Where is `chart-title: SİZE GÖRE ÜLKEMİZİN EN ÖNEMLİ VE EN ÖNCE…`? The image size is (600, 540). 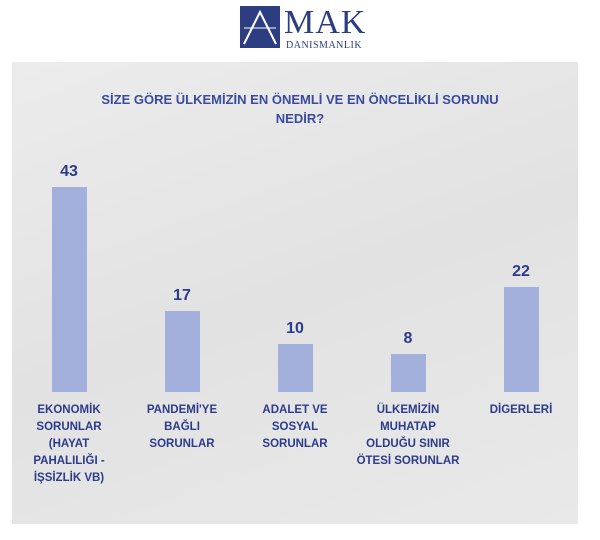
chart-title: SİZE GÖRE ÜLKEMİZİN EN ÖNEMLİ VE EN ÖNCE… is located at coordinates (300, 109).